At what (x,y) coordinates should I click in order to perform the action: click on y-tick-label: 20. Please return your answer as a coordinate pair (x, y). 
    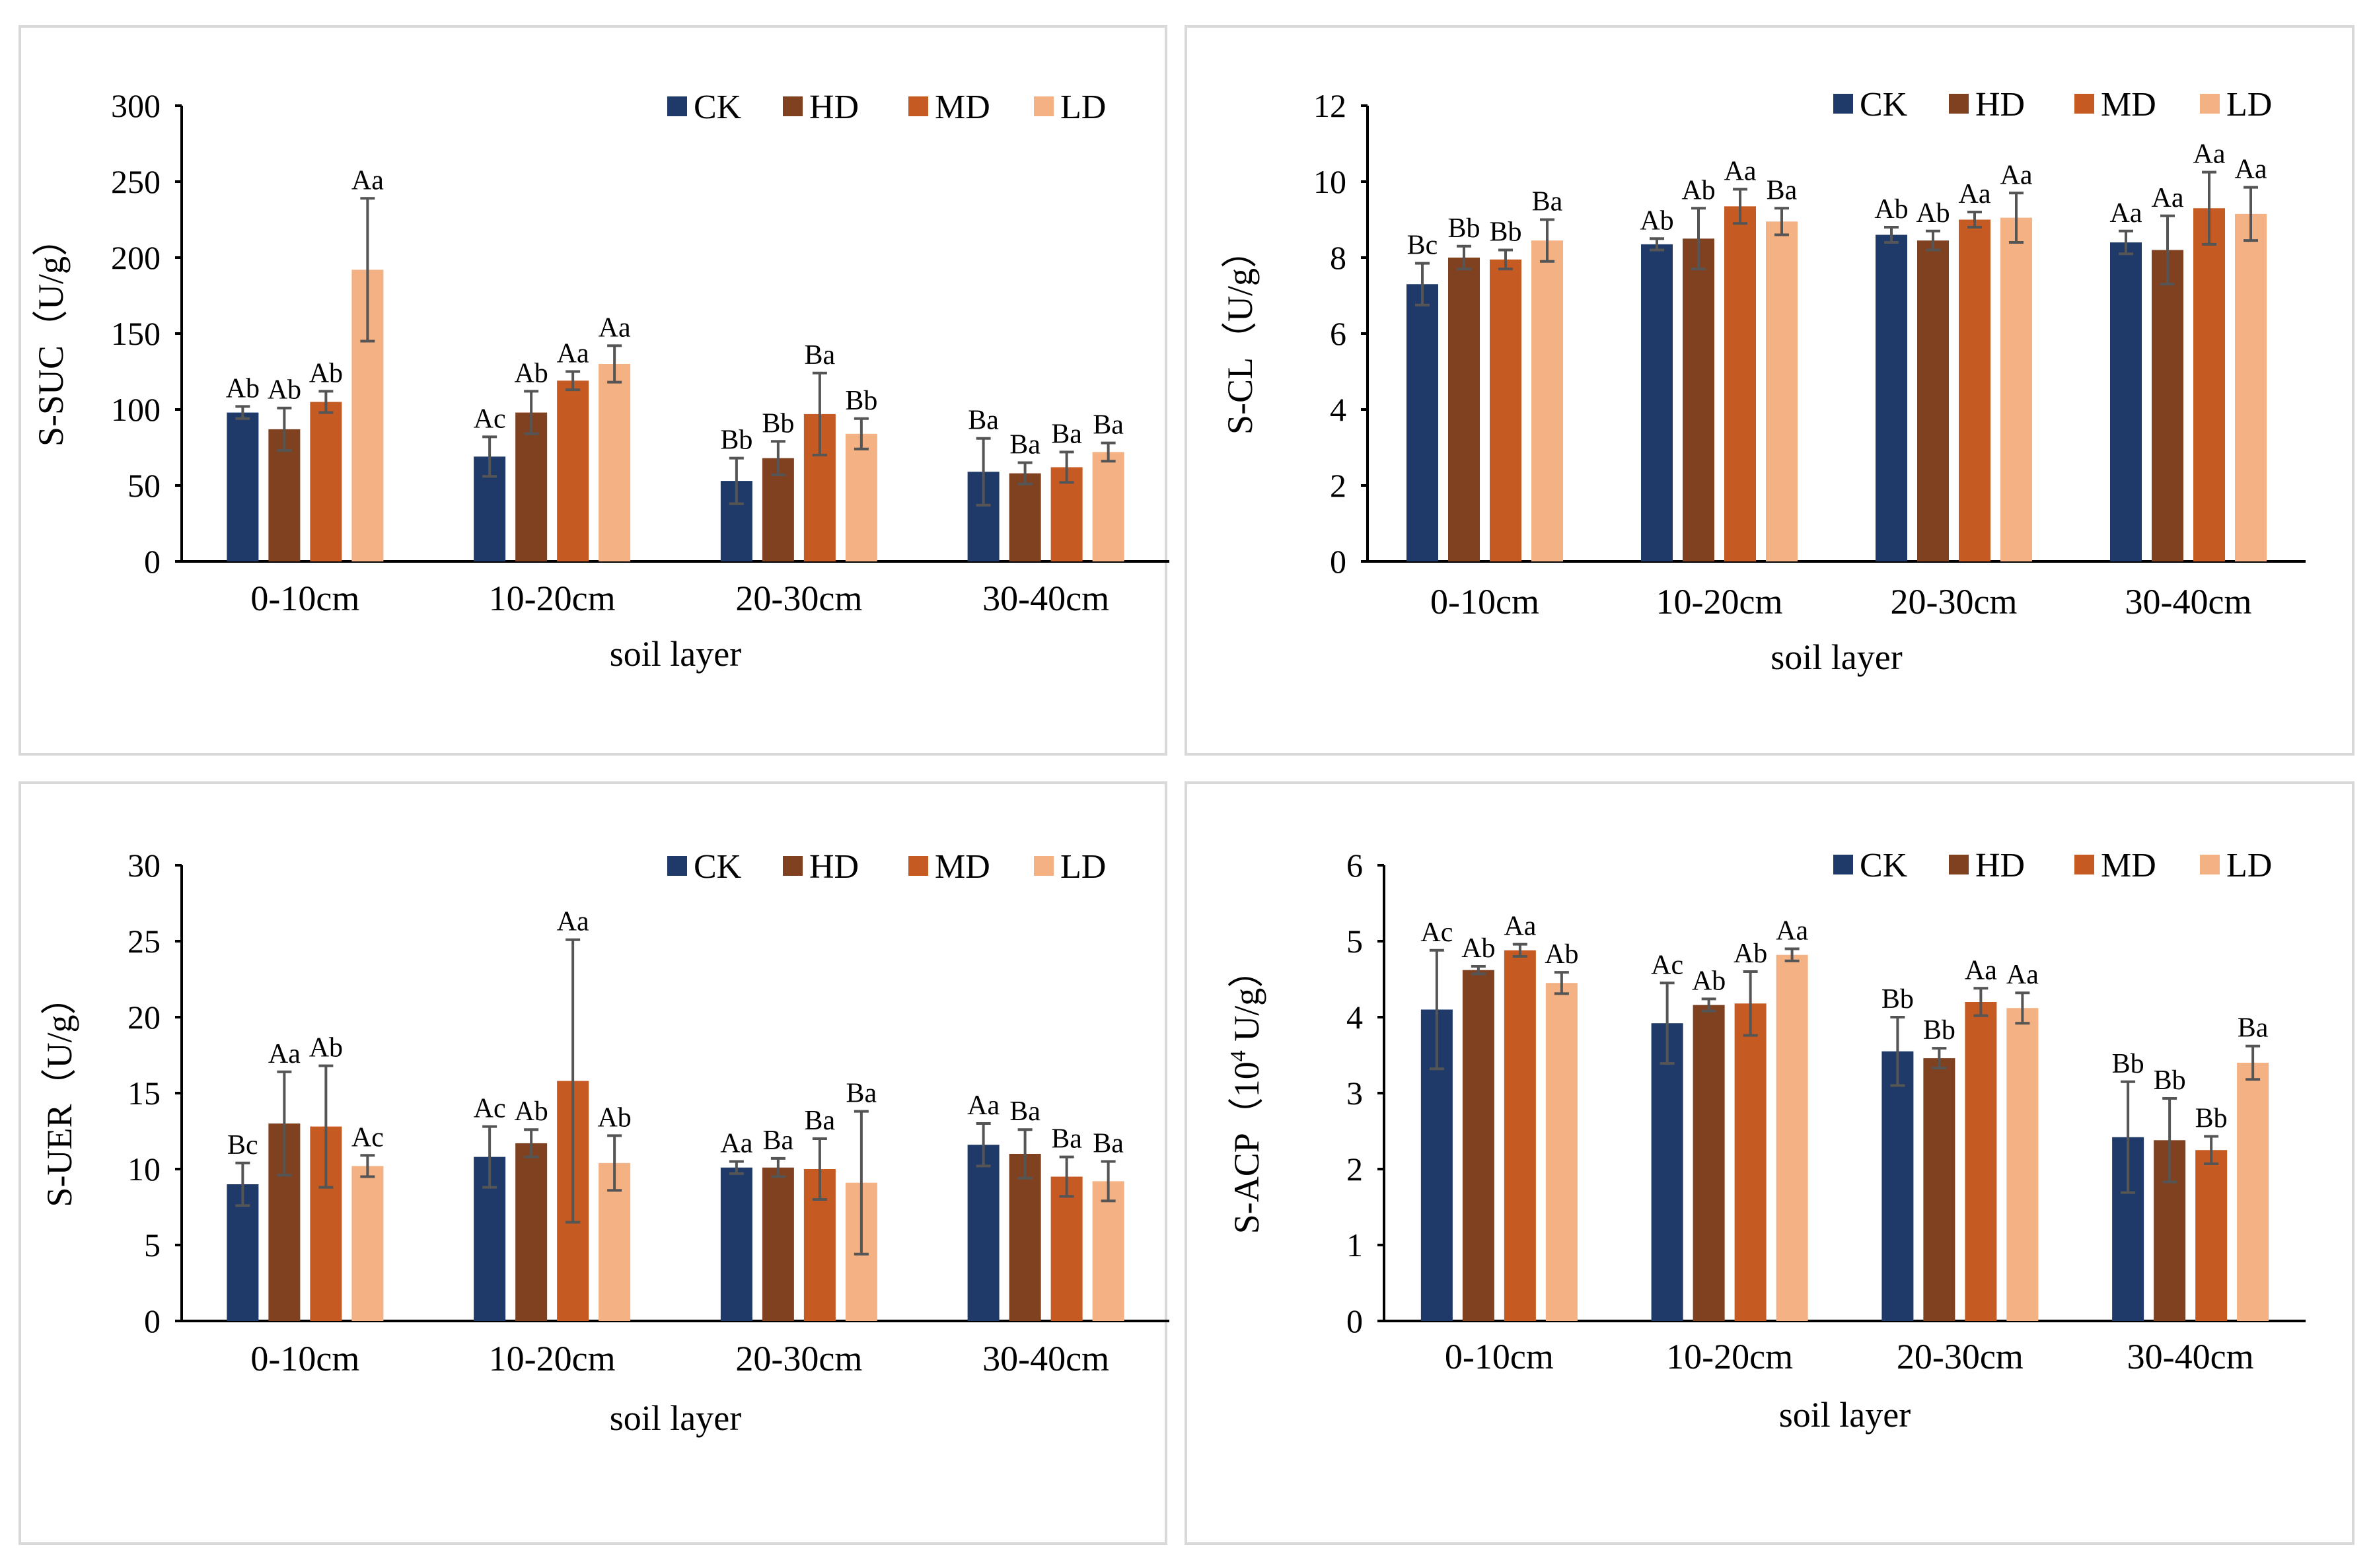
    Looking at the image, I should click on (144, 1017).